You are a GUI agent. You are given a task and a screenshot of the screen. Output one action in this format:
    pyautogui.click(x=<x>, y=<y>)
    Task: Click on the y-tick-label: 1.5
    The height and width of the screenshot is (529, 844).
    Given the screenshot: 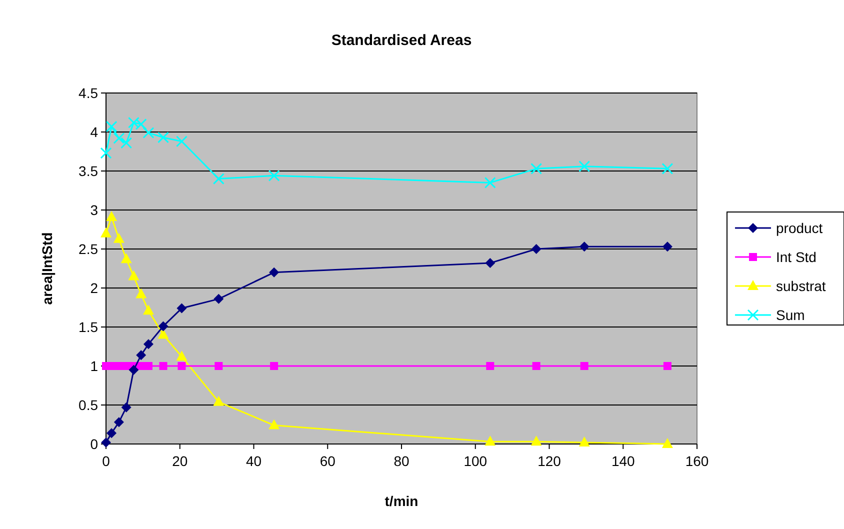 What is the action you would take?
    pyautogui.click(x=88, y=326)
    